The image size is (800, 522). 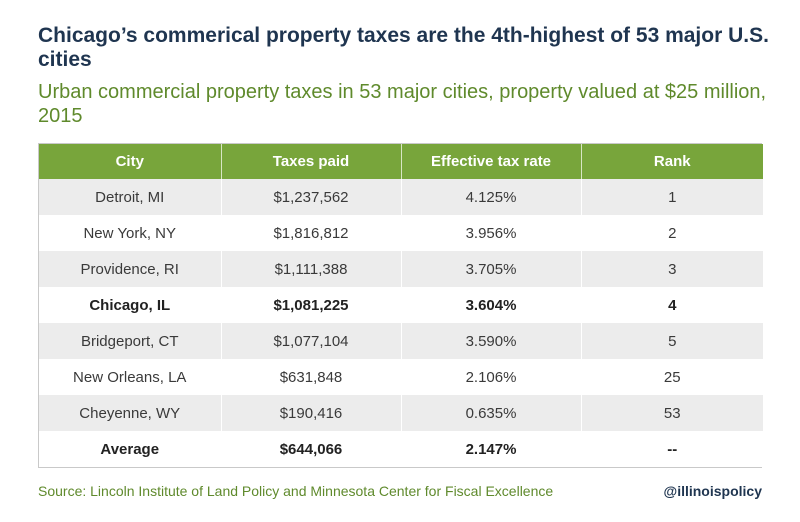 What do you see at coordinates (130, 341) in the screenshot?
I see `city-cell: Bridgeport, CT` at bounding box center [130, 341].